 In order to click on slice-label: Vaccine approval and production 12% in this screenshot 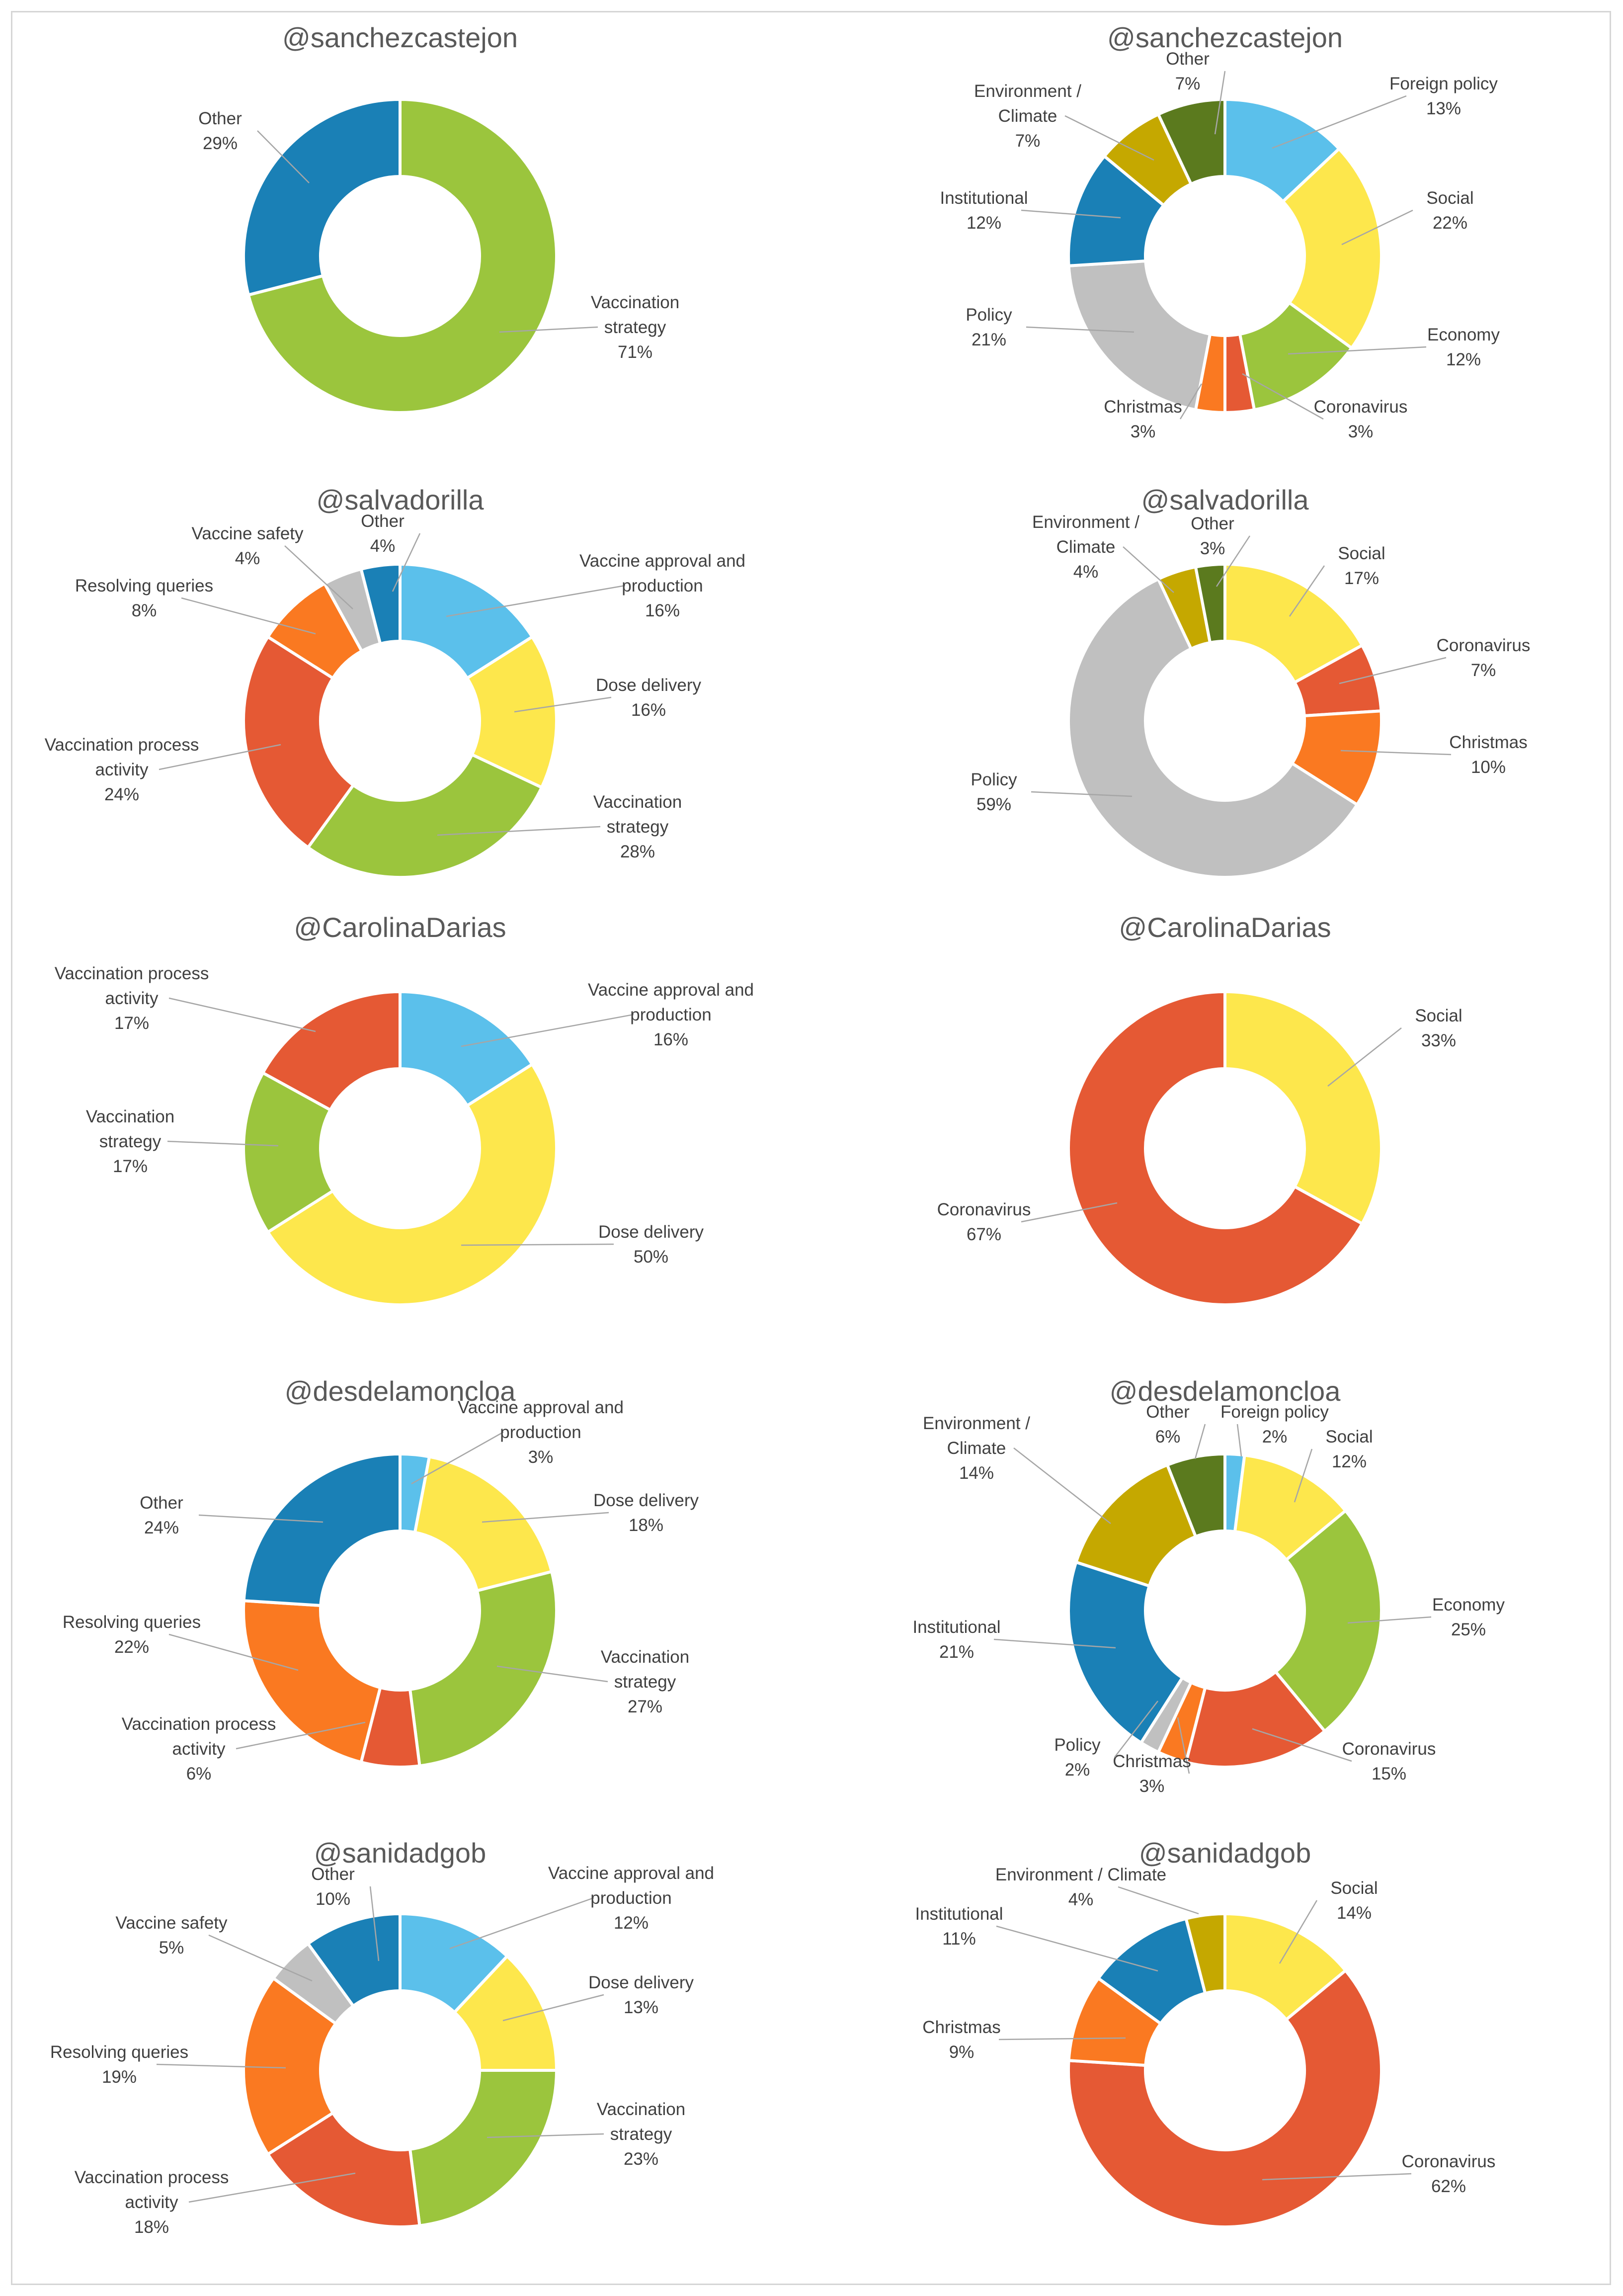, I will do `click(631, 1899)`.